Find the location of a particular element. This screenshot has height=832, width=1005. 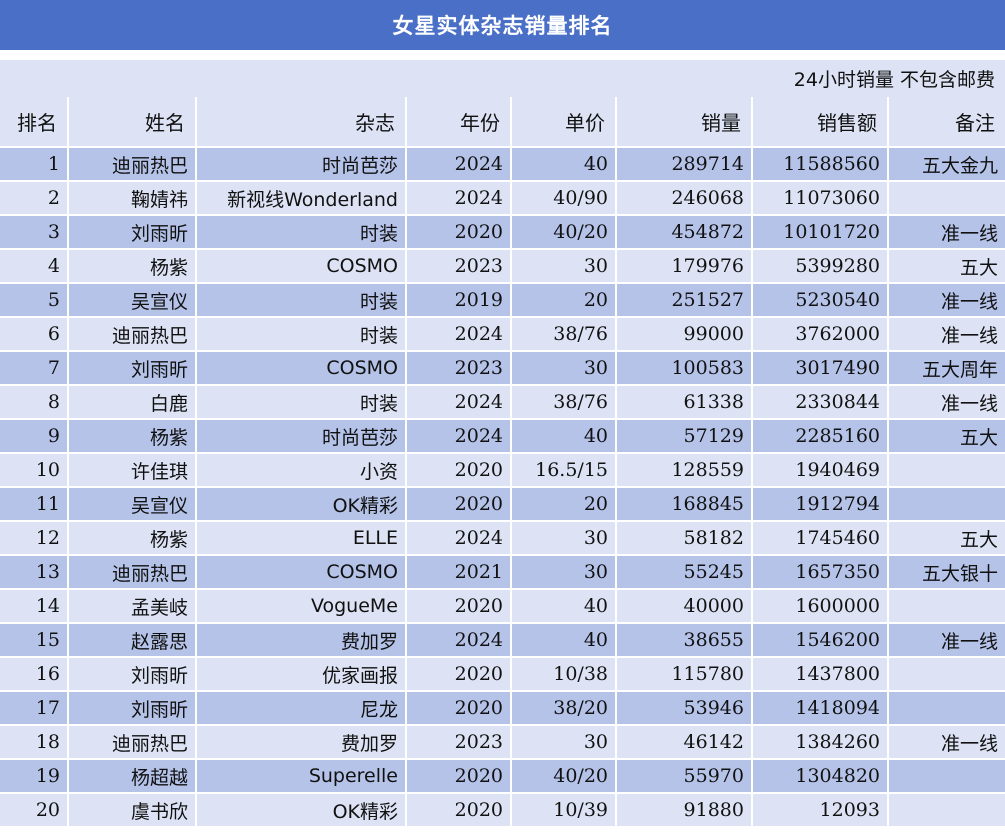

cell-revenue: 1912794 is located at coordinates (820, 504).